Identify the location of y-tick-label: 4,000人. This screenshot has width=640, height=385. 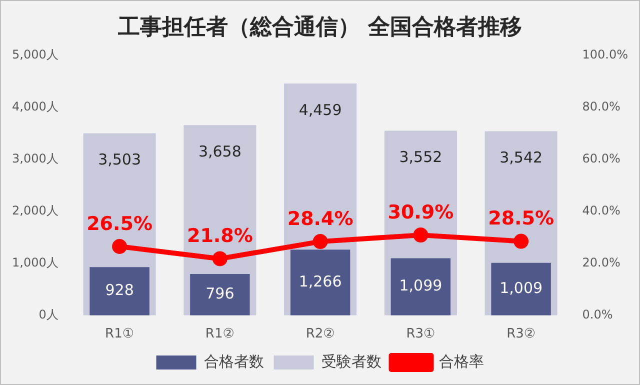
(35, 107).